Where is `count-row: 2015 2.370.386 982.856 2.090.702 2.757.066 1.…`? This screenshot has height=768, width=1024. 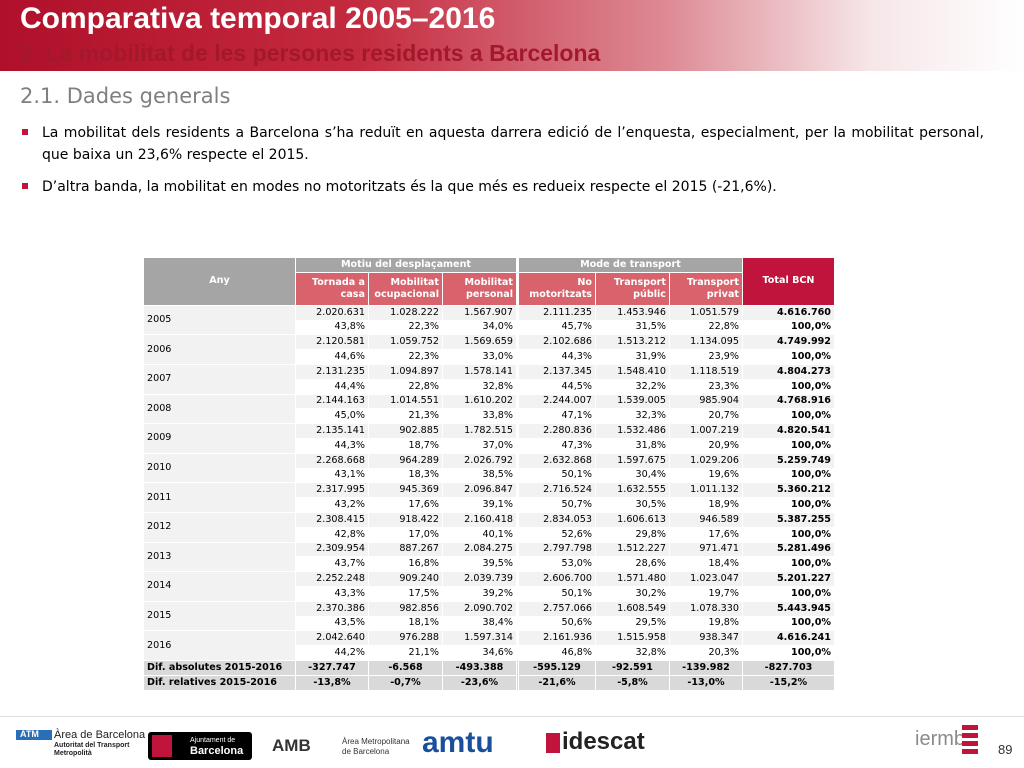 count-row: 2015 2.370.386 982.856 2.090.702 2.757.066 1.… is located at coordinates (489, 616).